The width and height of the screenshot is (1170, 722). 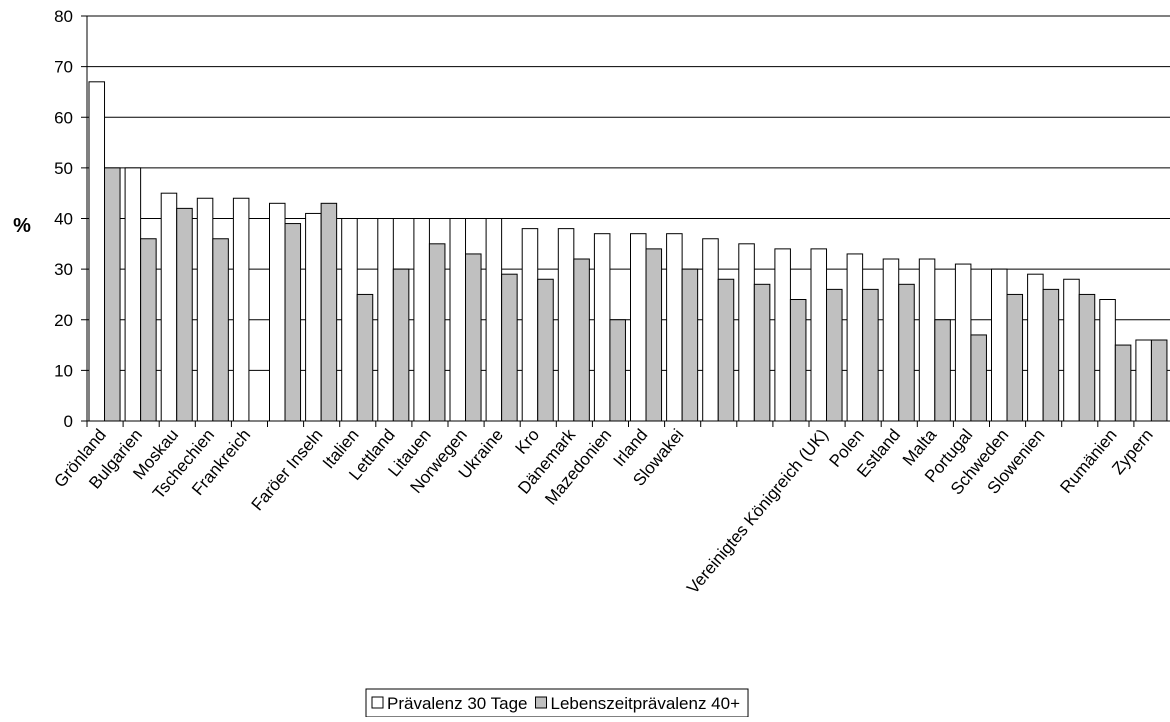 What do you see at coordinates (63, 67) in the screenshot?
I see `y-tick-label: 70` at bounding box center [63, 67].